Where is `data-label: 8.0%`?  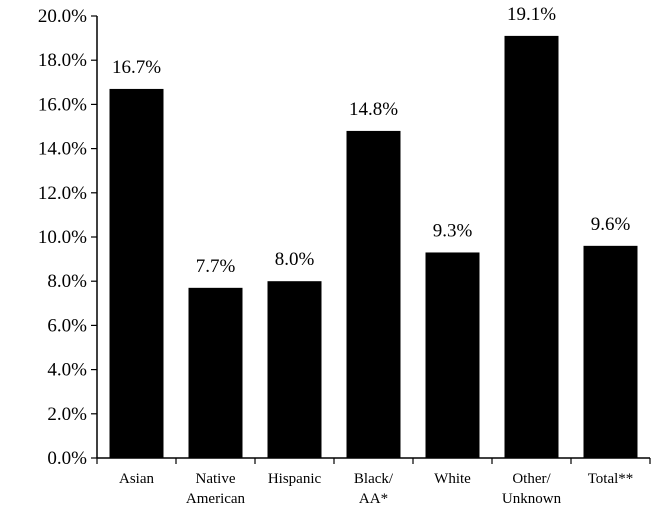 data-label: 8.0% is located at coordinates (295, 259).